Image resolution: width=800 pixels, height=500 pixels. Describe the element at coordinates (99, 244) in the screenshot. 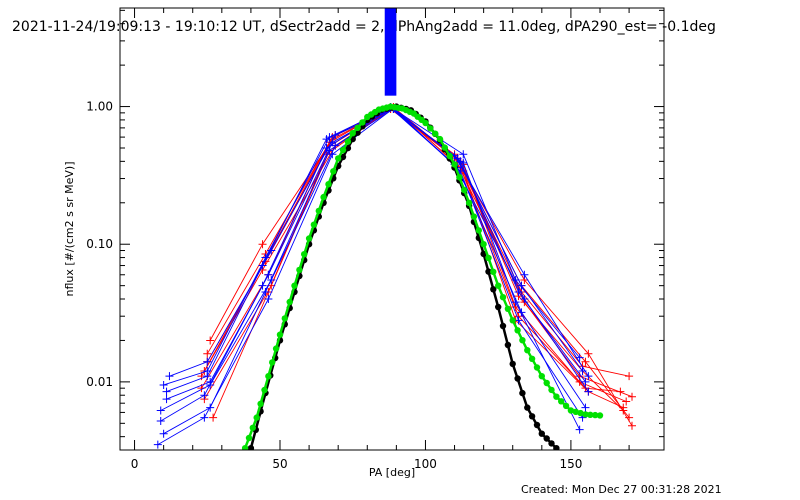

I see `y-tick-label-1: 0.10` at that location.